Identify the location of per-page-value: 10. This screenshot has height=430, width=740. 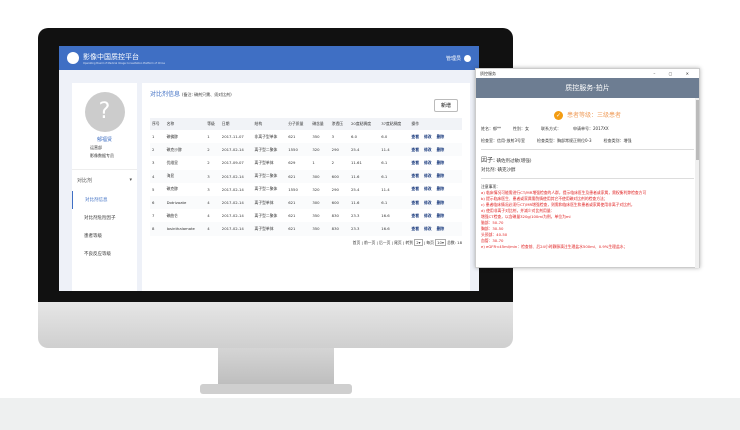
(439, 242).